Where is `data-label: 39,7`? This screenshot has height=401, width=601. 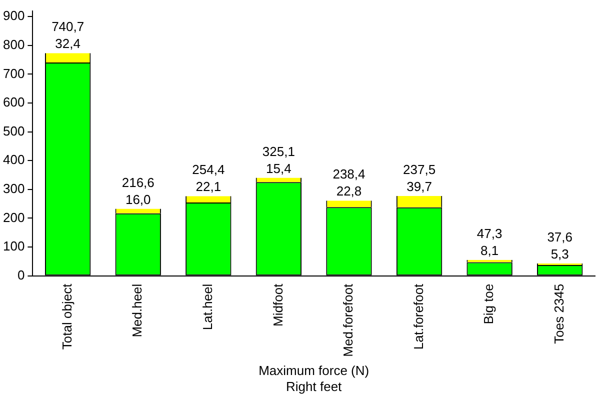
data-label: 39,7 is located at coordinates (419, 186).